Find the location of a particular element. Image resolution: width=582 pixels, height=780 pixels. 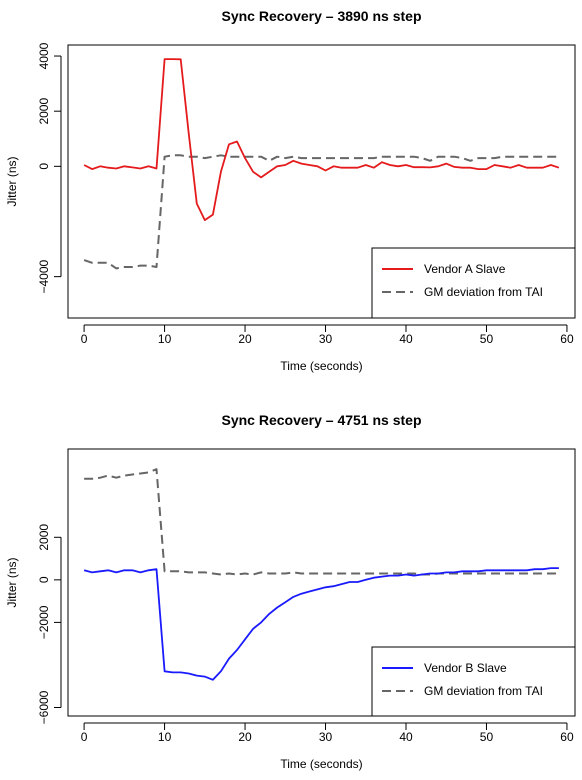

legend-label: Vendor A Slave is located at coordinates (465, 269).